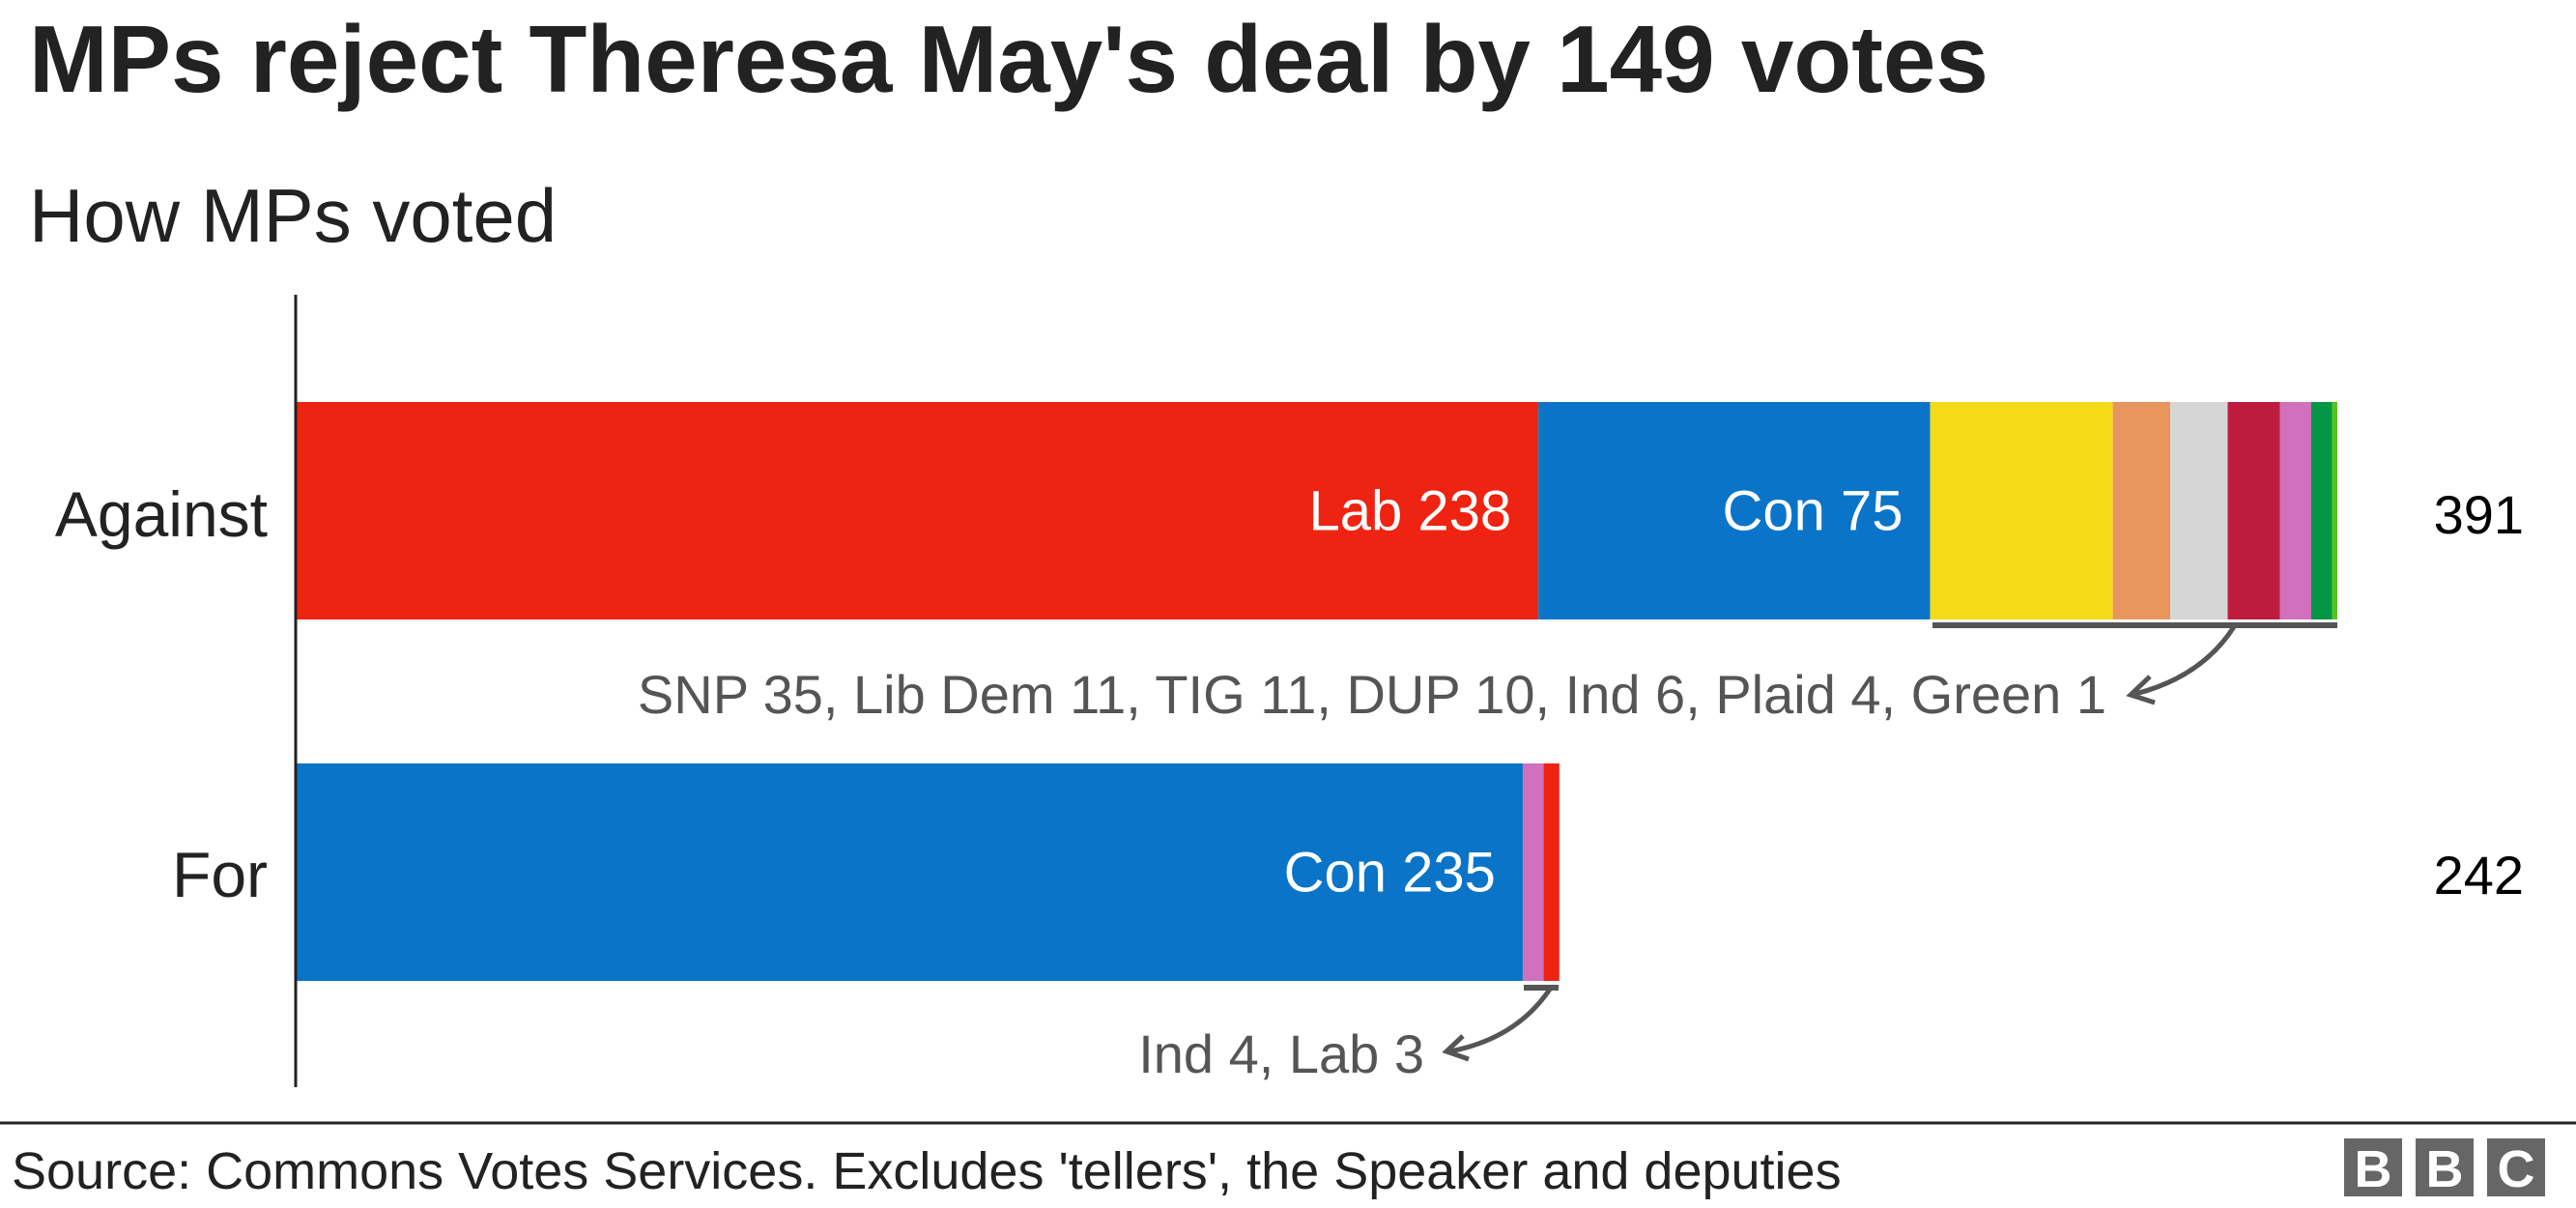 This screenshot has height=1208, width=2576. Describe the element at coordinates (2516, 1169) in the screenshot. I see `svg-text: C` at that location.